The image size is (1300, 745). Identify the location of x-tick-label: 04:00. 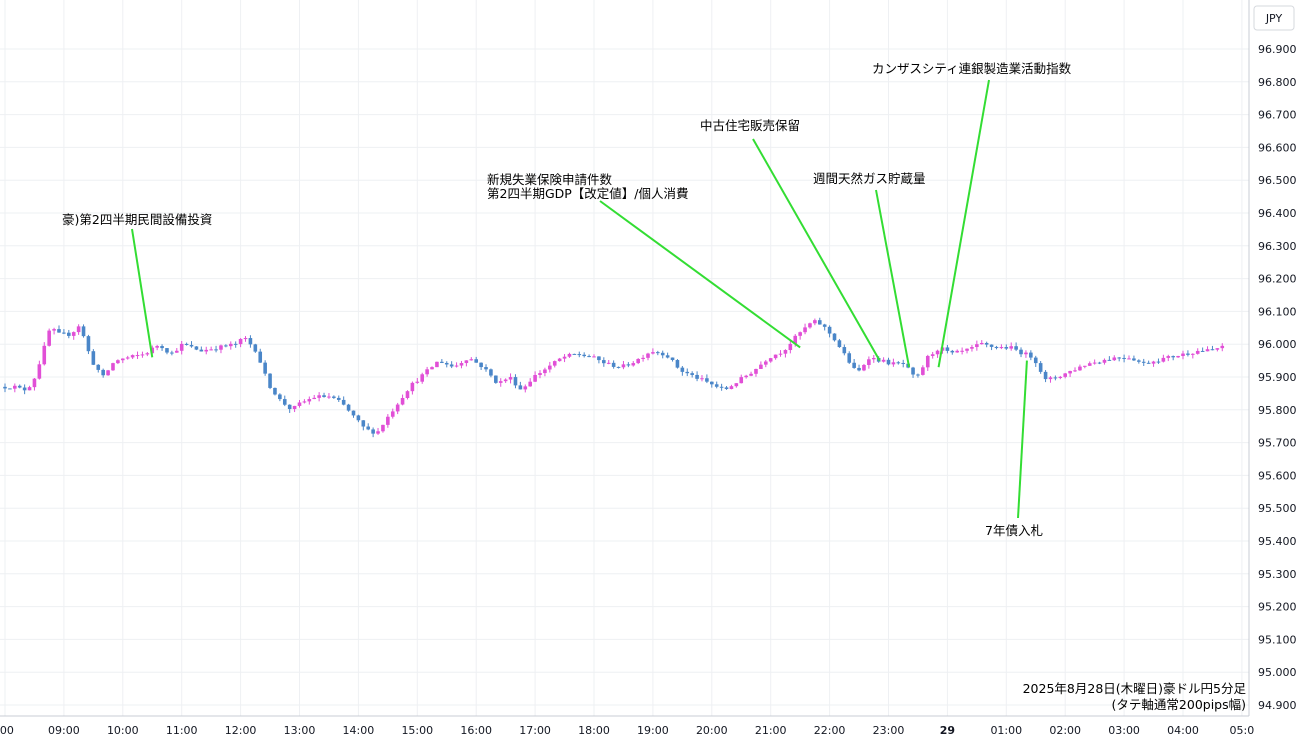
(1183, 730).